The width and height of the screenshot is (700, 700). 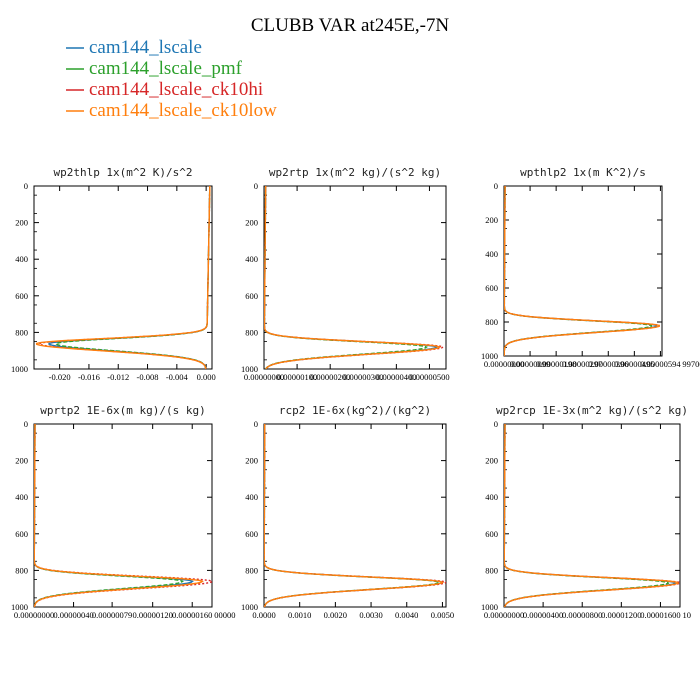 I want to click on x-tick-label: 0.0030, so click(x=370, y=615).